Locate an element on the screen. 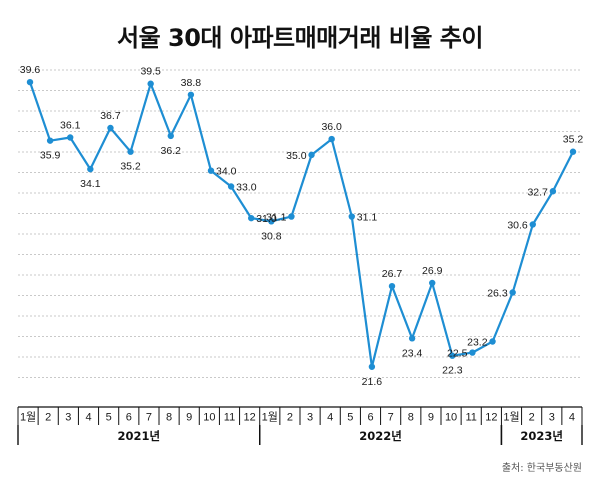 This screenshot has height=486, width=600. data-label: 35.0 is located at coordinates (296, 156).